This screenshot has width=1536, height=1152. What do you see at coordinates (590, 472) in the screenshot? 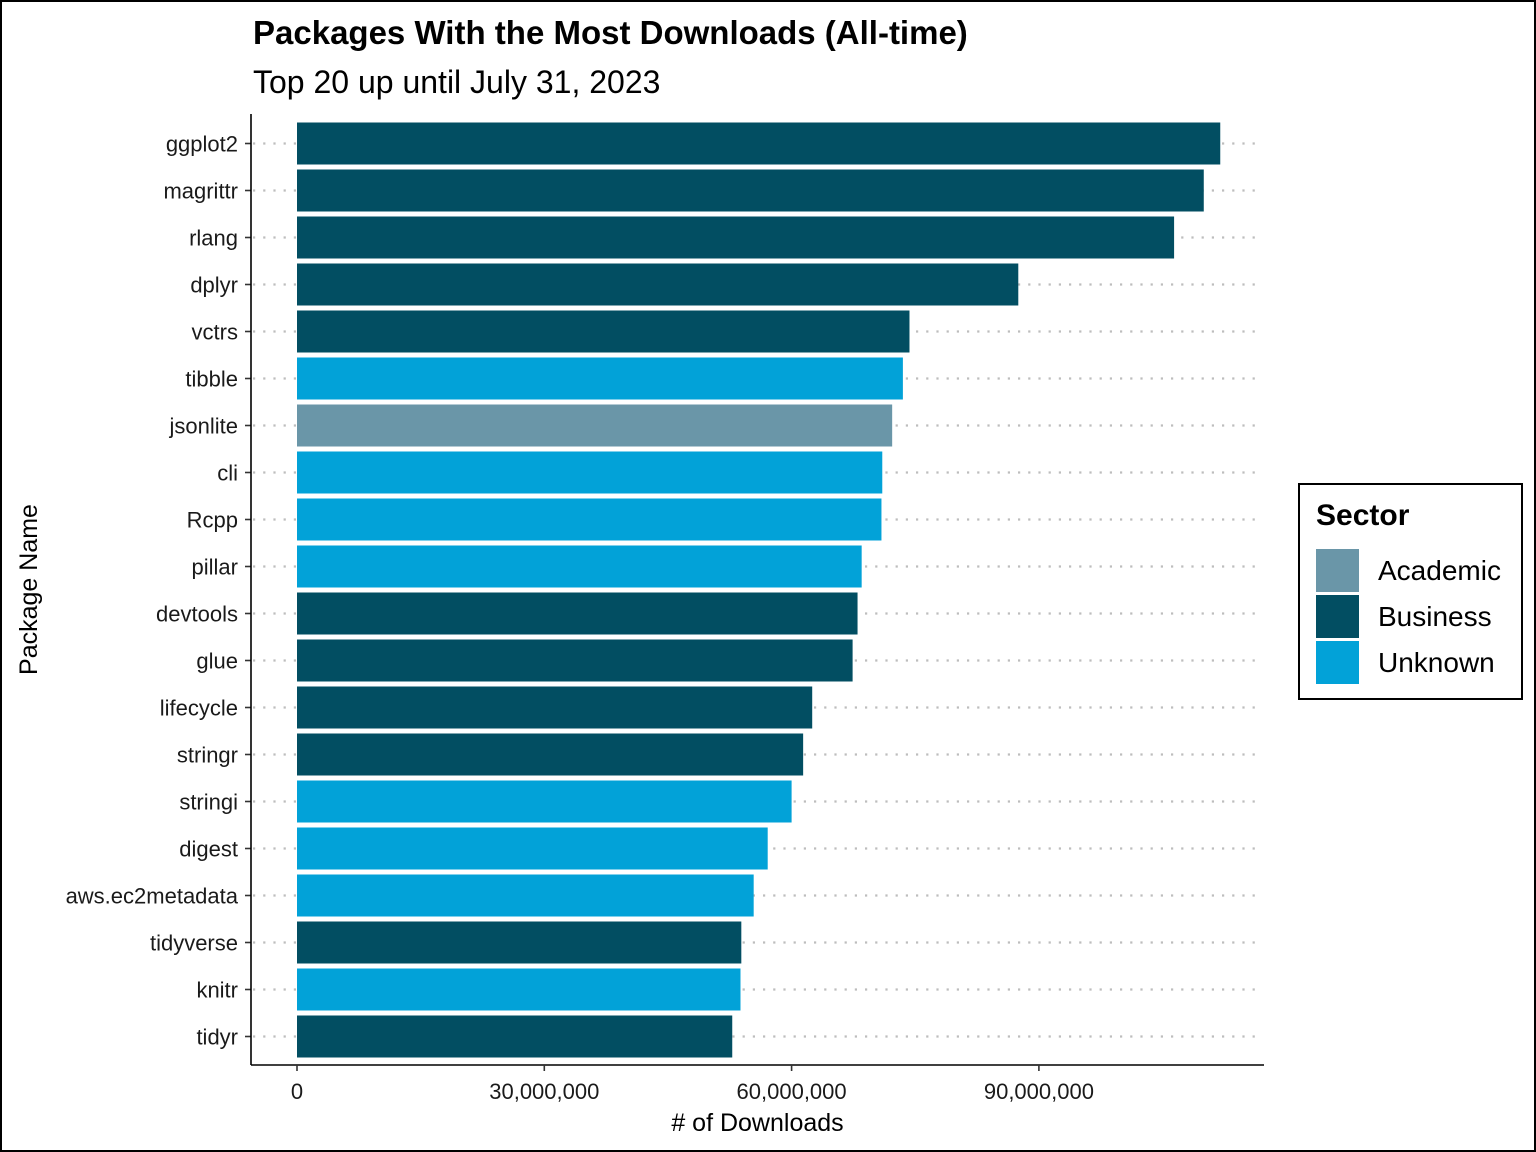
I see `bar-cli` at bounding box center [590, 472].